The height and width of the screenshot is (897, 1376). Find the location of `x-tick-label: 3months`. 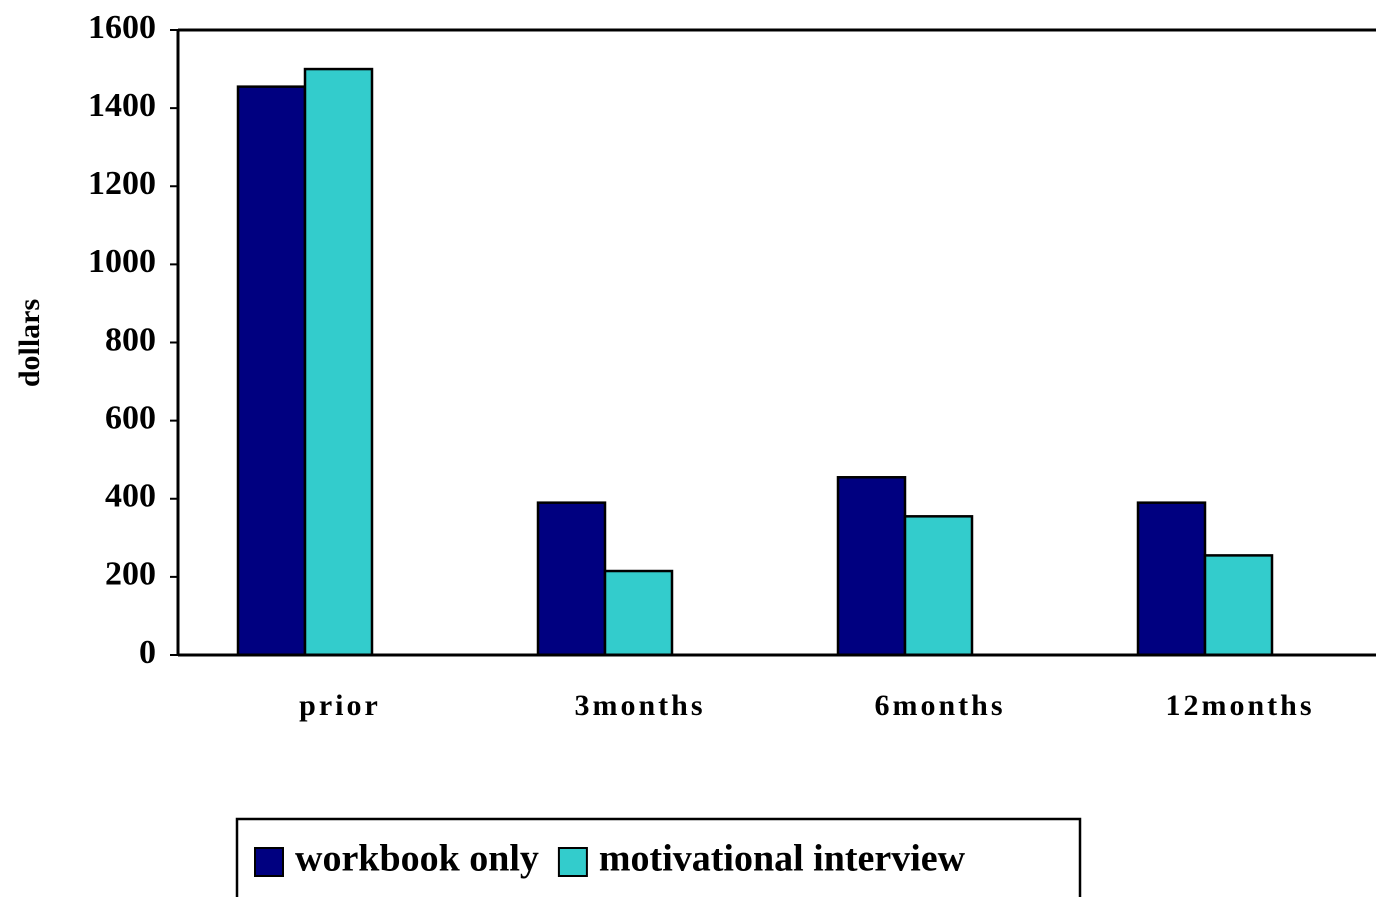

x-tick-label: 3months is located at coordinates (639, 705).